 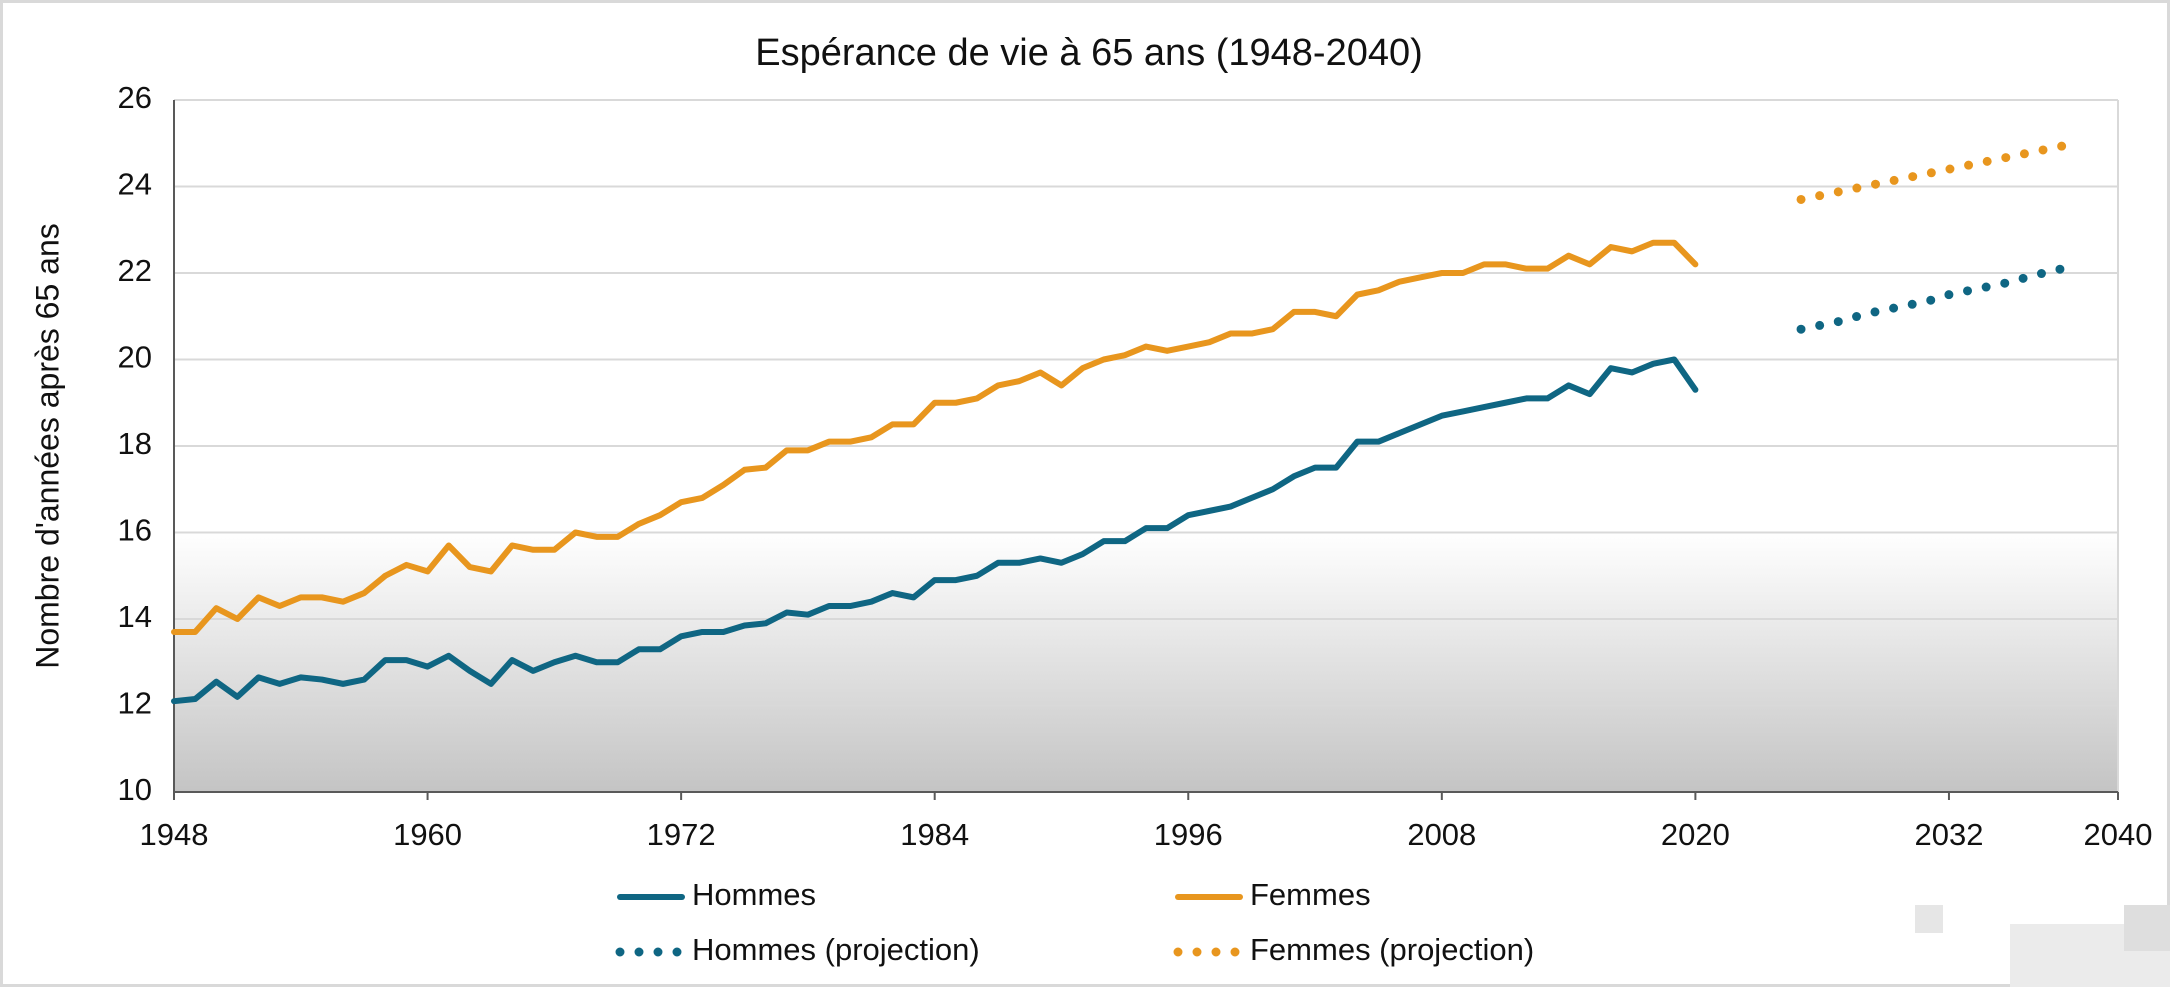 What do you see at coordinates (135, 270) in the screenshot?
I see `y-tick-label: 22` at bounding box center [135, 270].